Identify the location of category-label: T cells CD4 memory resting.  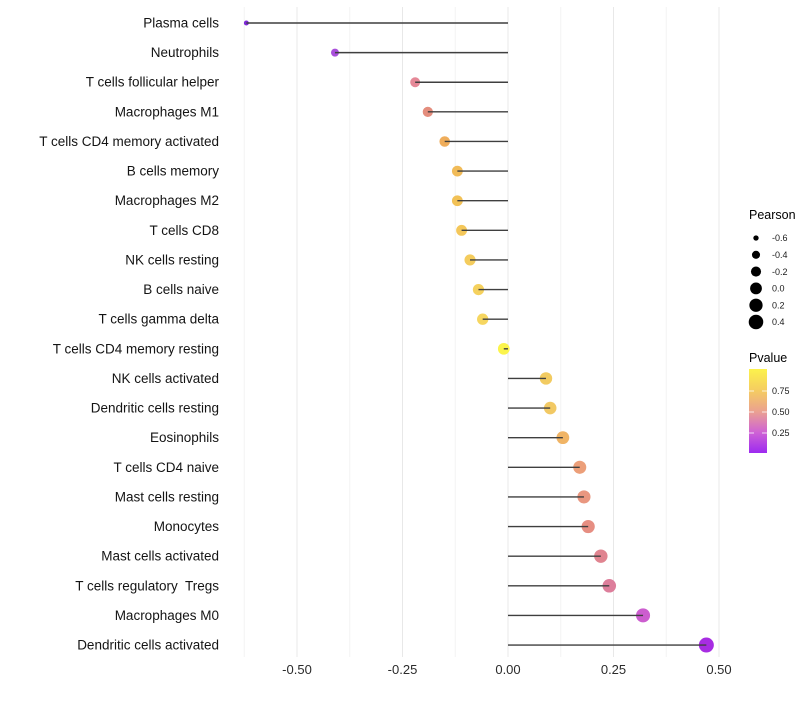
(136, 348).